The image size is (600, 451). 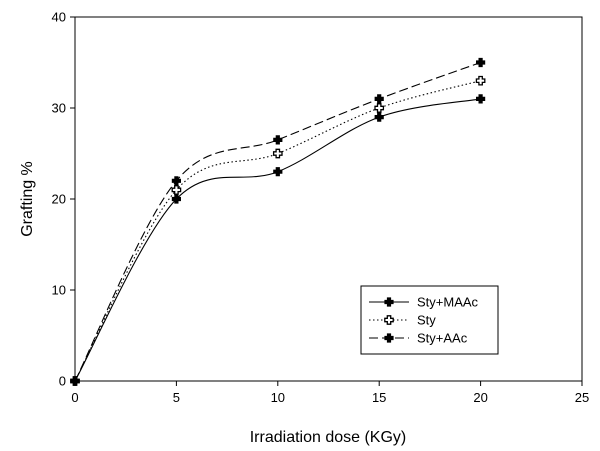 What do you see at coordinates (426, 320) in the screenshot?
I see `legend-label: Sty` at bounding box center [426, 320].